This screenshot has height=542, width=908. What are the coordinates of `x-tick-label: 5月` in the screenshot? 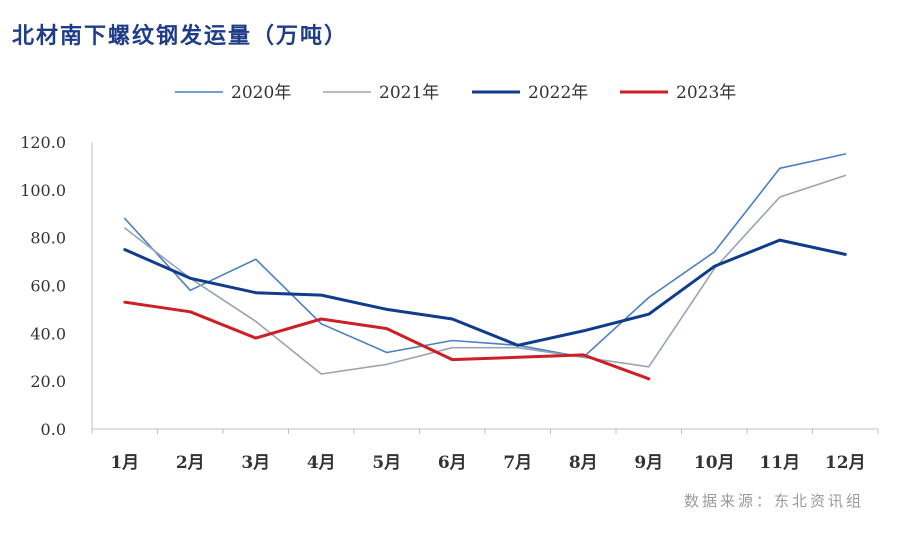 It's located at (386, 463).